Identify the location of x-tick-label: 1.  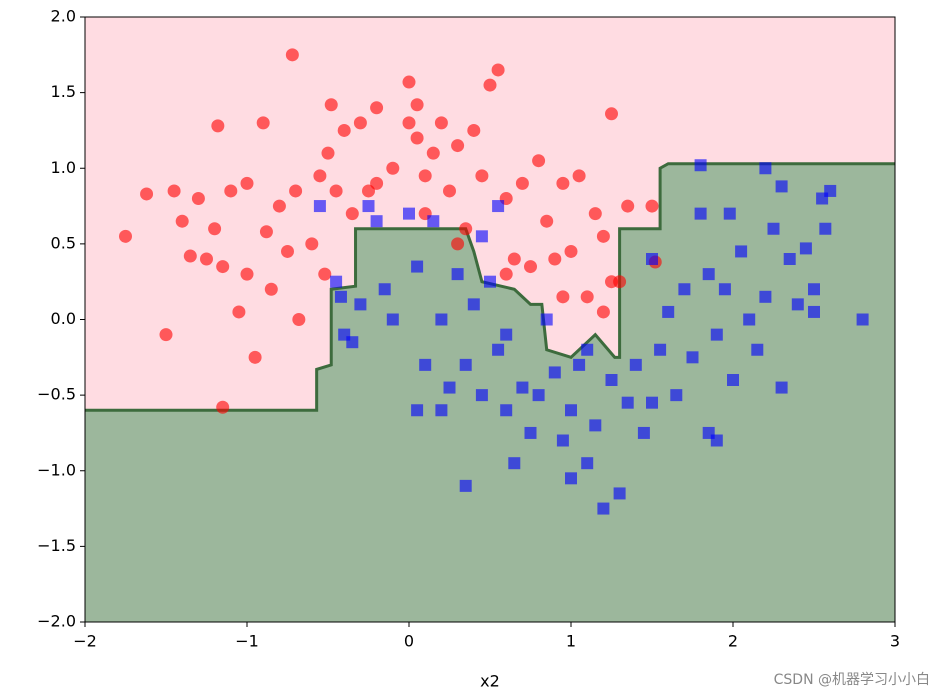
(571, 641).